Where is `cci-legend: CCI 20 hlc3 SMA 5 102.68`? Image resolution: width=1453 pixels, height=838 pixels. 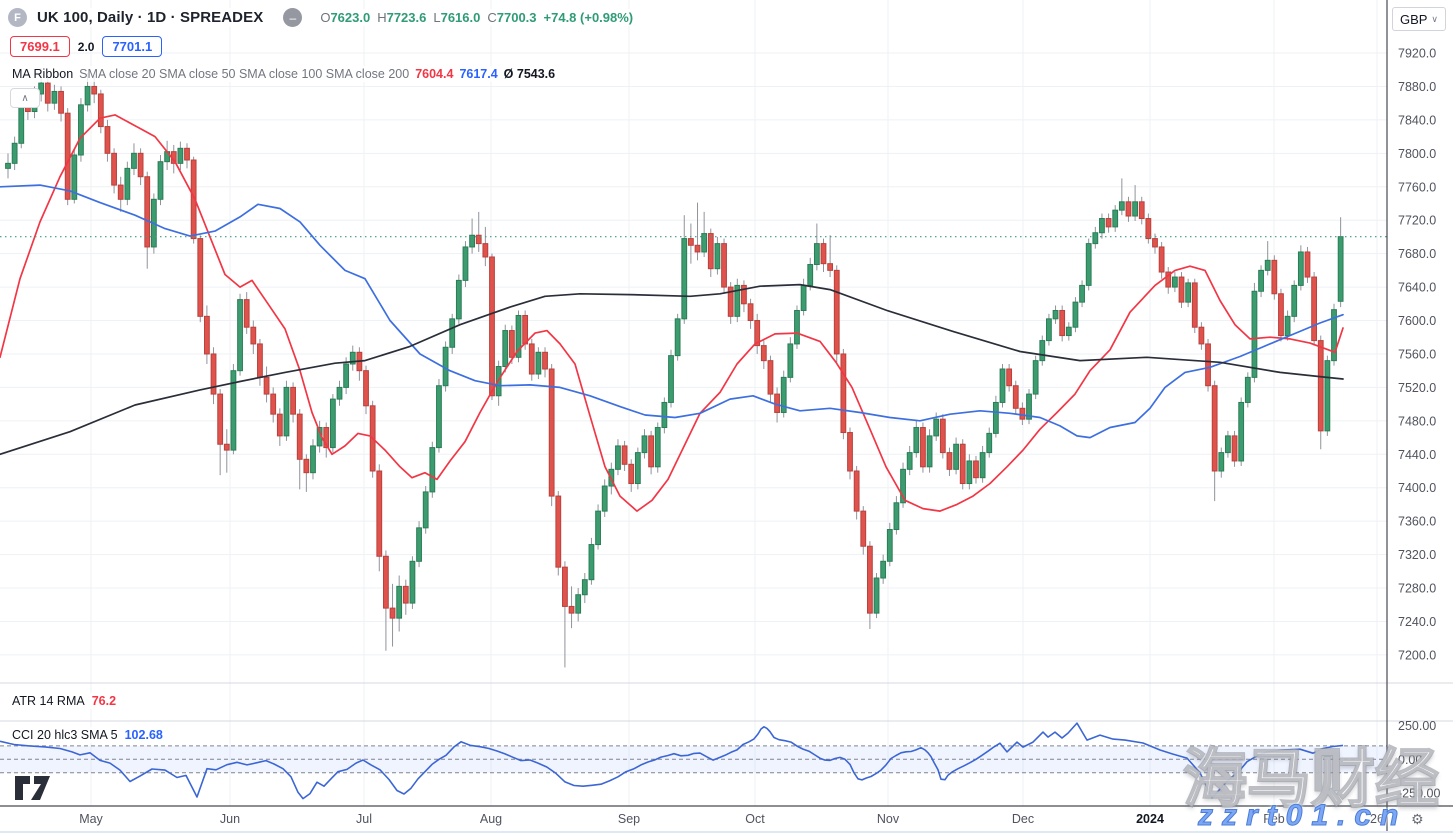
cci-legend: CCI 20 hlc3 SMA 5 102.68 is located at coordinates (87, 735).